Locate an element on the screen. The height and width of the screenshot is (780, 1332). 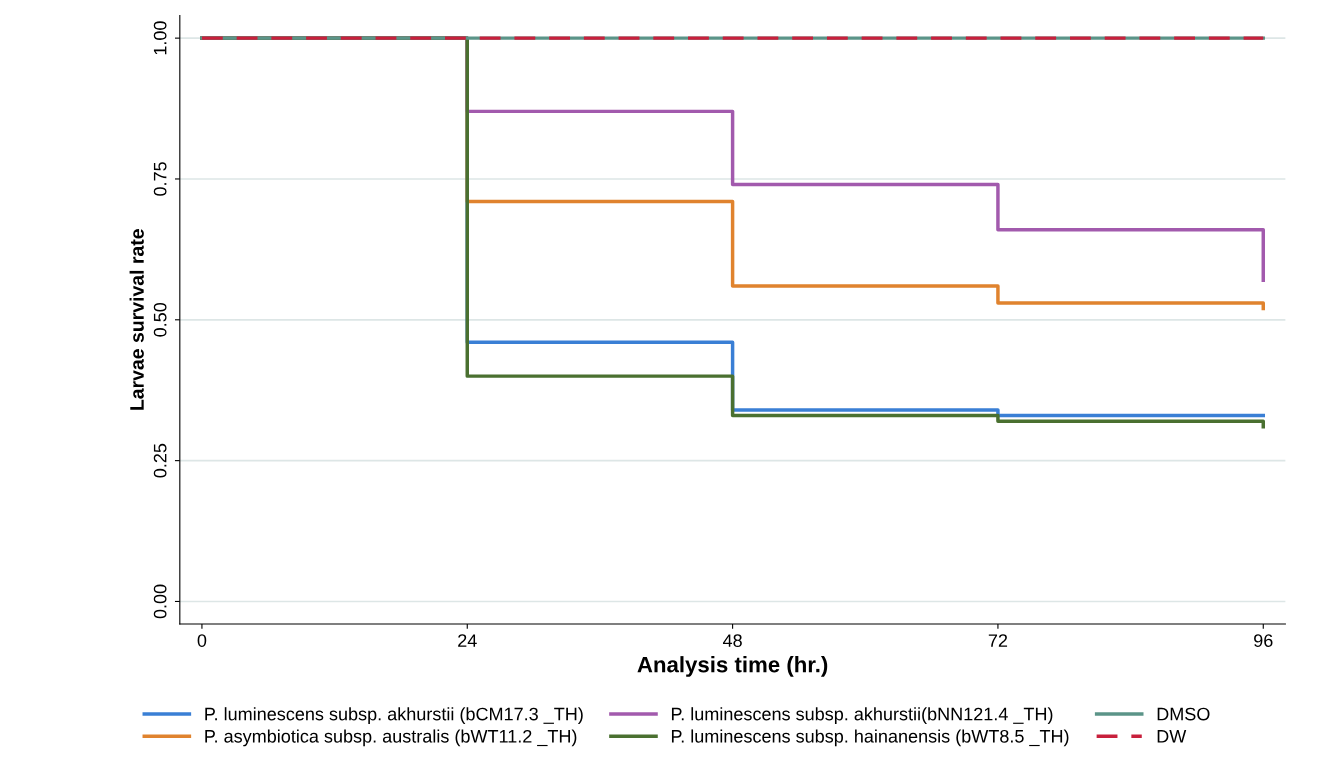
x-tick-label: 0 is located at coordinates (202, 640).